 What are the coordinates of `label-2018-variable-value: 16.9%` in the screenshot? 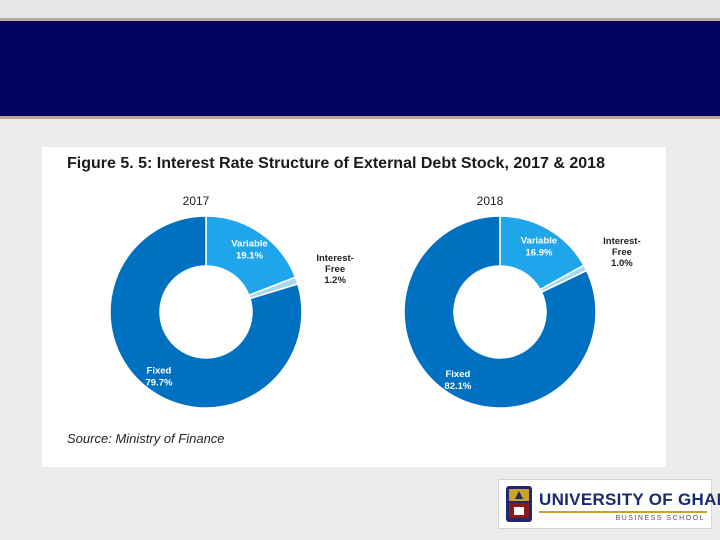 It's located at (539, 253).